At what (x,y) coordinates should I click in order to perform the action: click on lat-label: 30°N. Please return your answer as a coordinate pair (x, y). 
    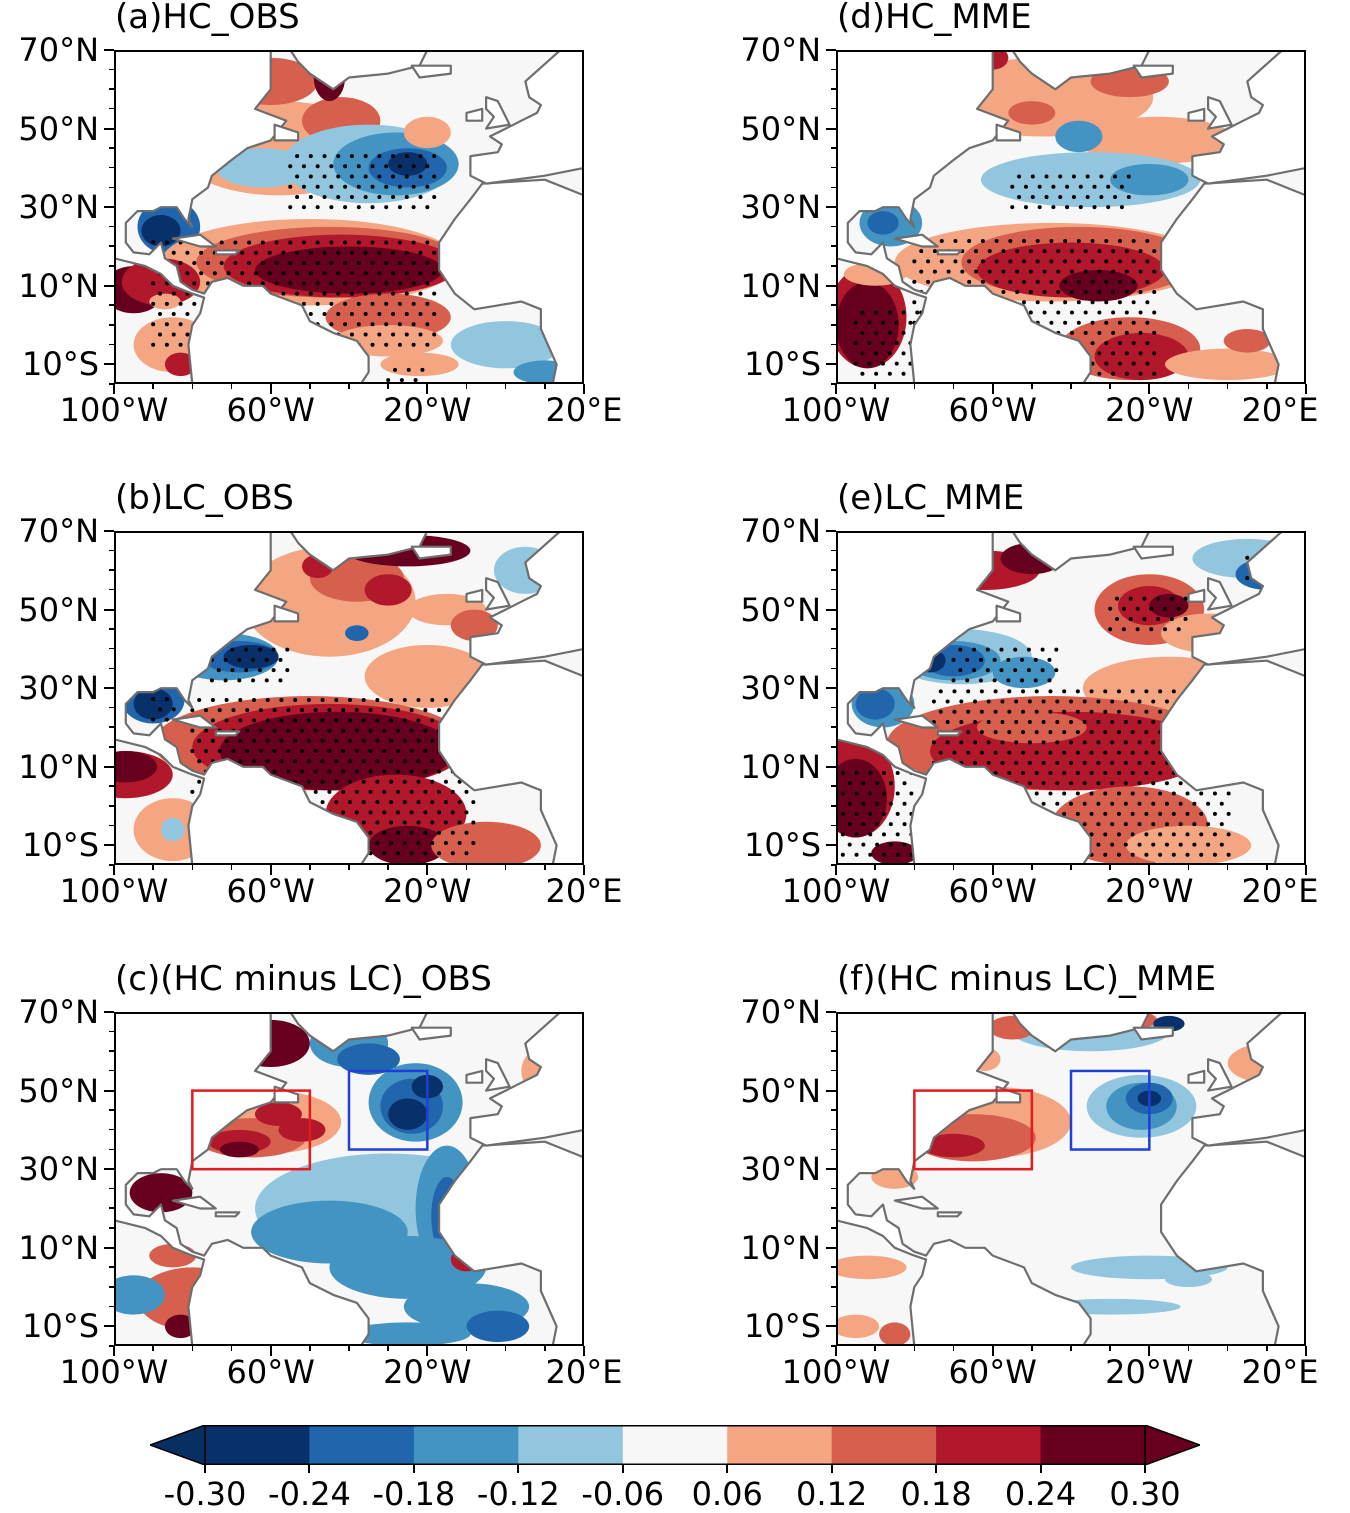
    Looking at the image, I should click on (780, 1169).